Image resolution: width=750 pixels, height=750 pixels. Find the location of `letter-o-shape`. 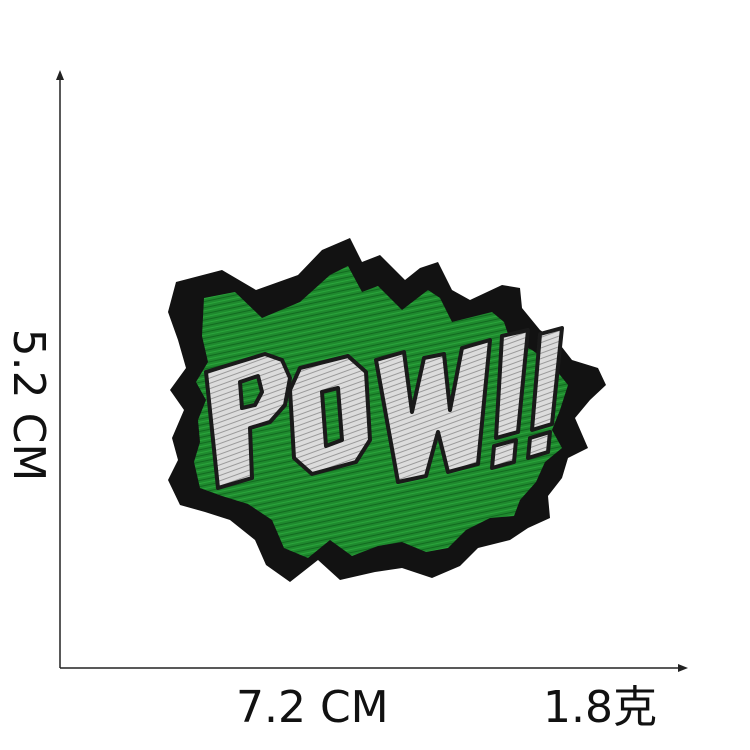

letter-o-shape is located at coordinates (330, 415).